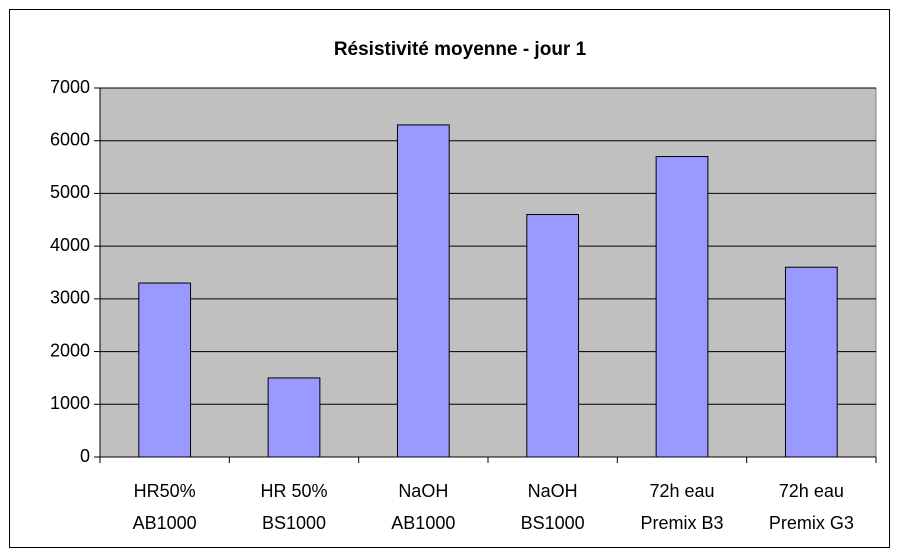 Image resolution: width=898 pixels, height=556 pixels. Describe the element at coordinates (811, 523) in the screenshot. I see `x-tick-label: Premix G3` at that location.